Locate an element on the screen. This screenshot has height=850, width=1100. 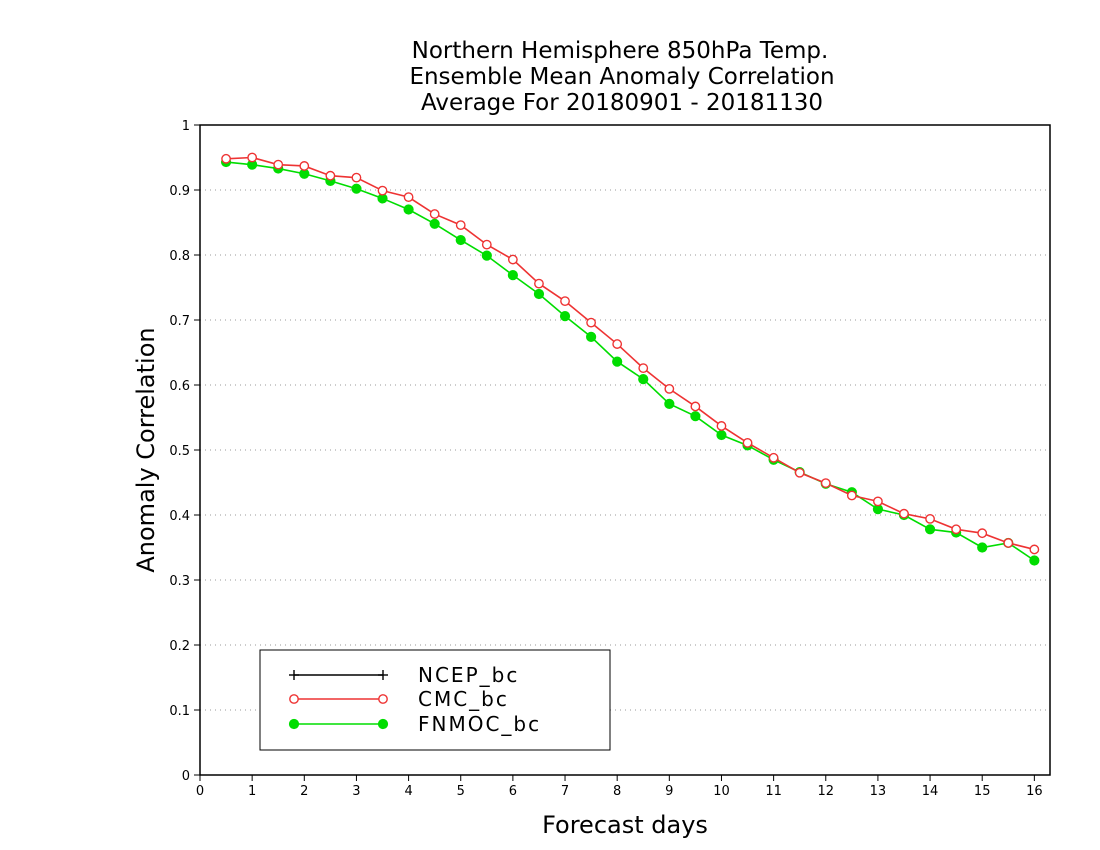
x-tick-label: 14 is located at coordinates (930, 791).